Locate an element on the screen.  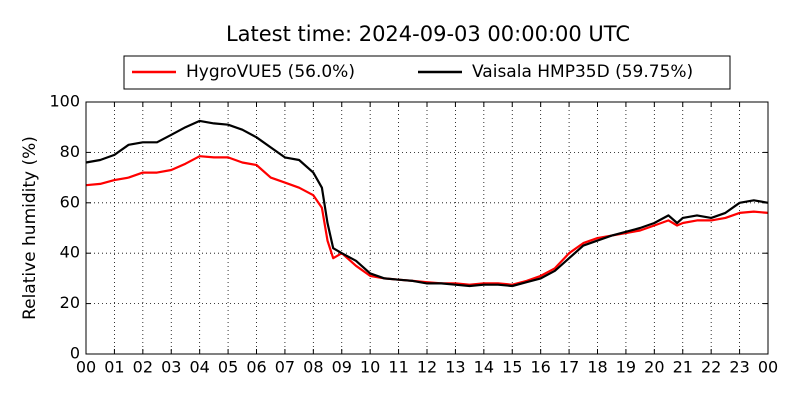
x-tick-label: 23 is located at coordinates (739, 367).